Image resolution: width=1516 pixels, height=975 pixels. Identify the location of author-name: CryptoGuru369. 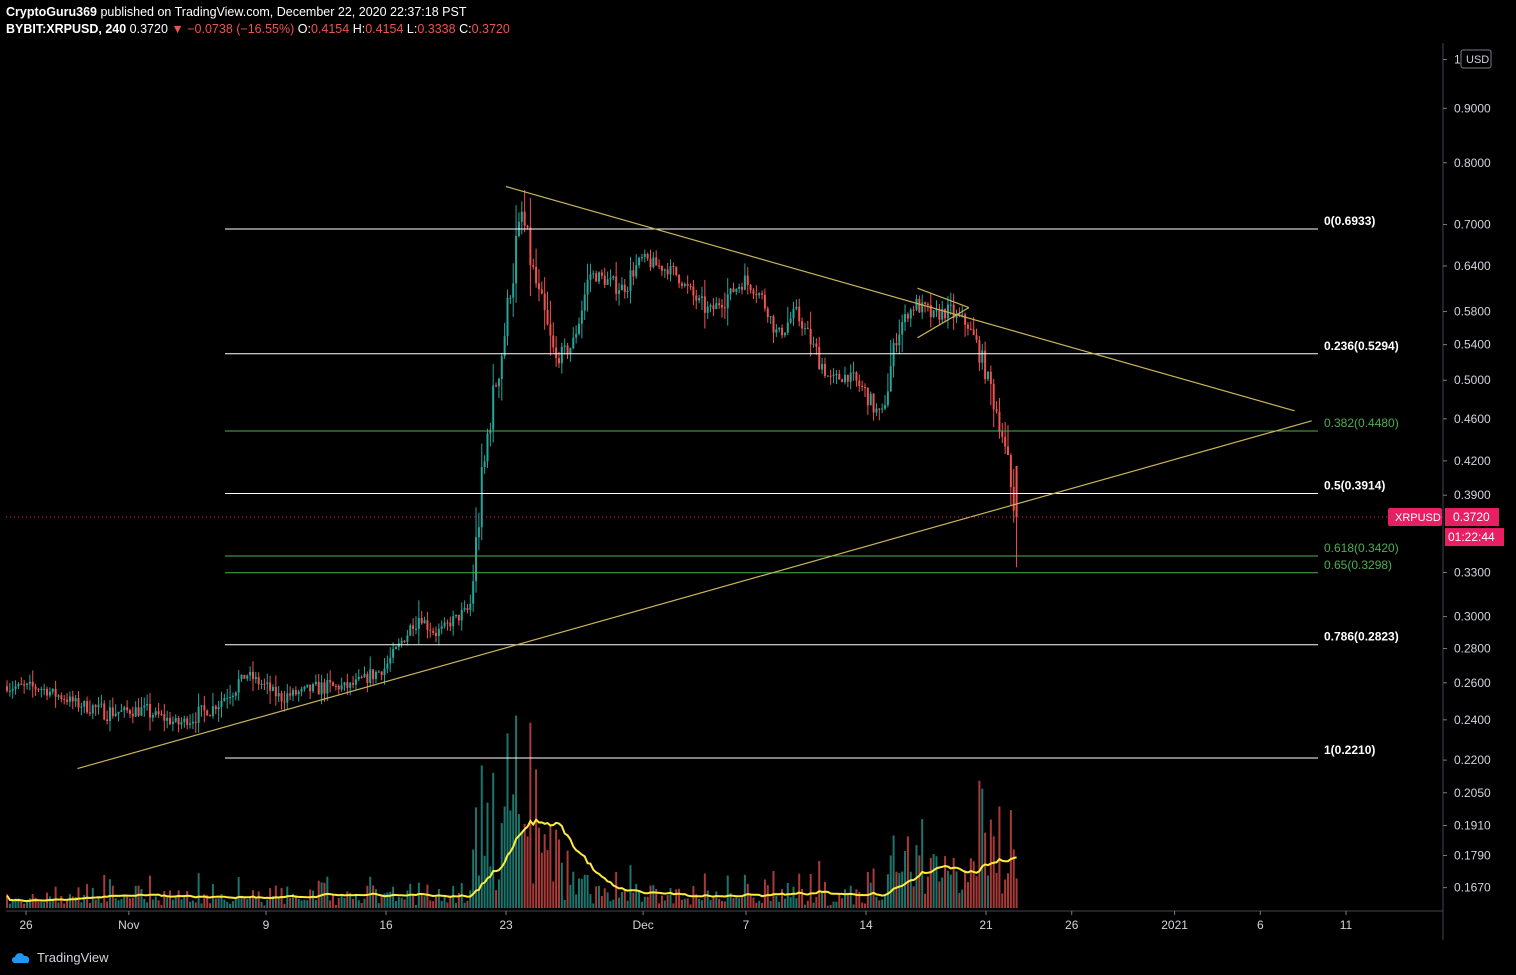
(51, 12).